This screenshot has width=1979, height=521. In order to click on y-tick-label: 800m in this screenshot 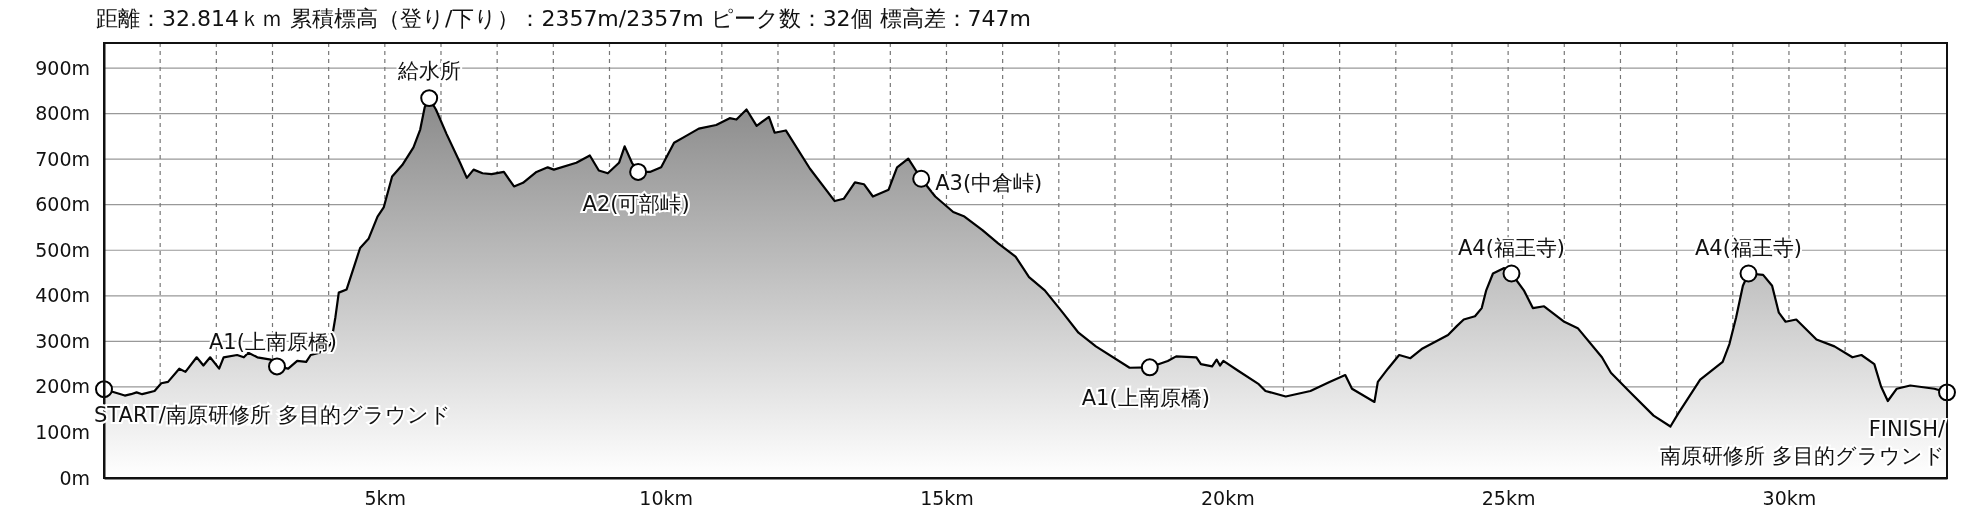, I will do `click(62, 113)`.